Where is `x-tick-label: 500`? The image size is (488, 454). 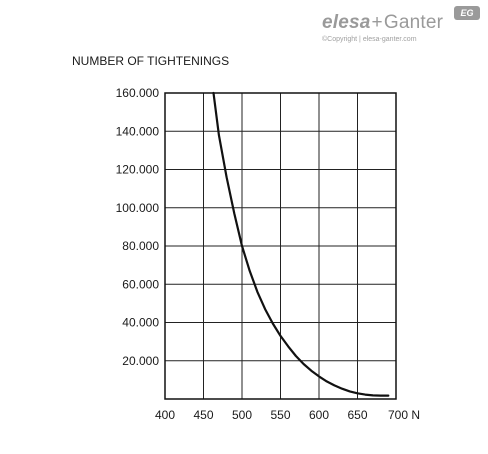 x-tick-label: 500 is located at coordinates (242, 415).